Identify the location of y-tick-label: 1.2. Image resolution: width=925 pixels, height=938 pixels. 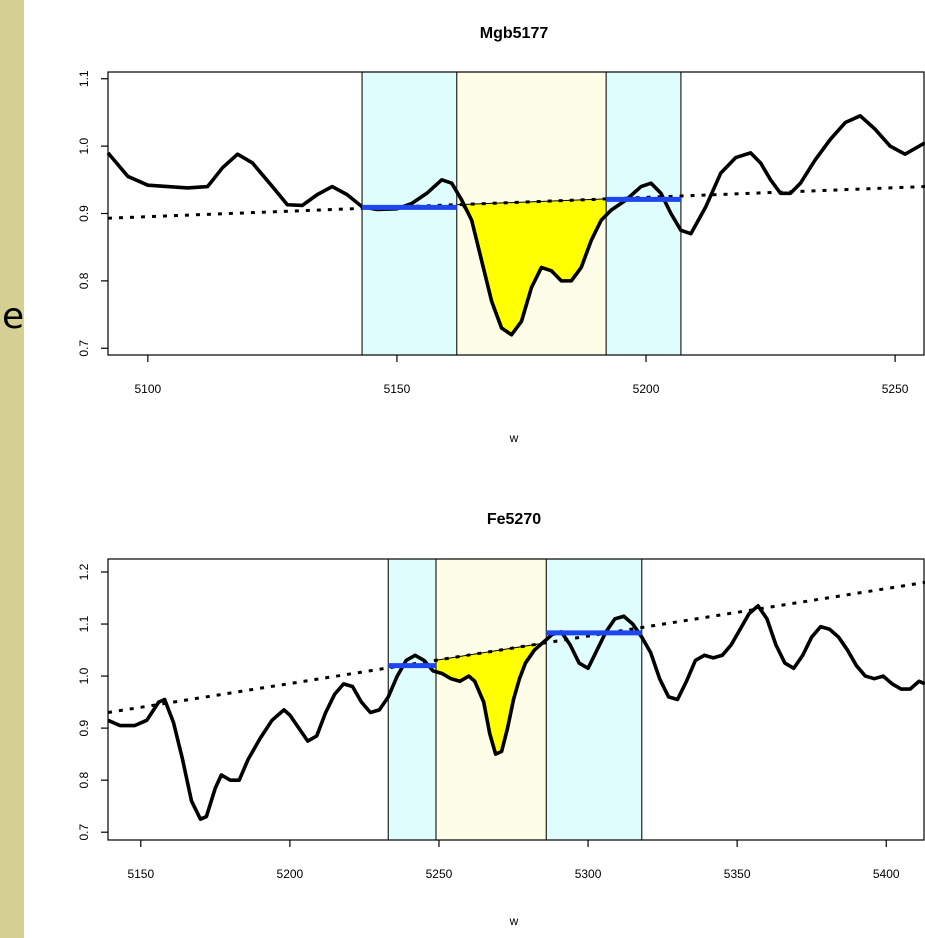
(84, 571).